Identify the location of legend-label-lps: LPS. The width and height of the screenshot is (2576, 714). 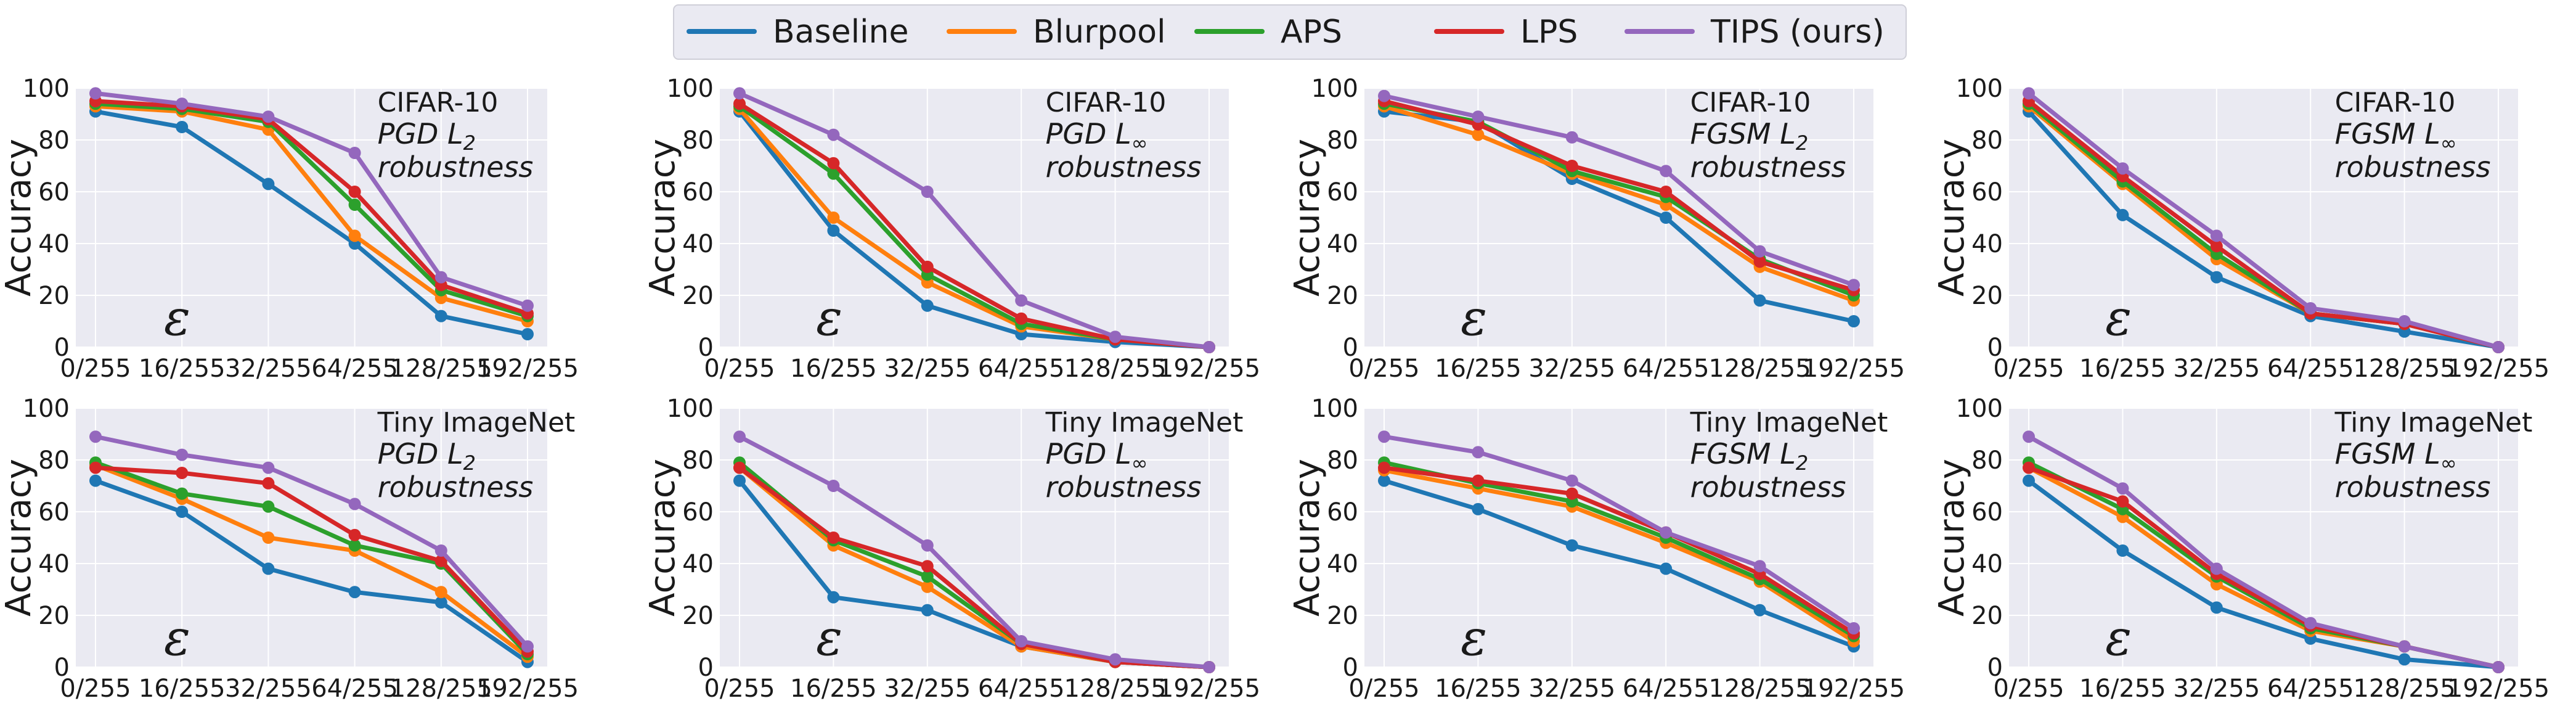
(1549, 32).